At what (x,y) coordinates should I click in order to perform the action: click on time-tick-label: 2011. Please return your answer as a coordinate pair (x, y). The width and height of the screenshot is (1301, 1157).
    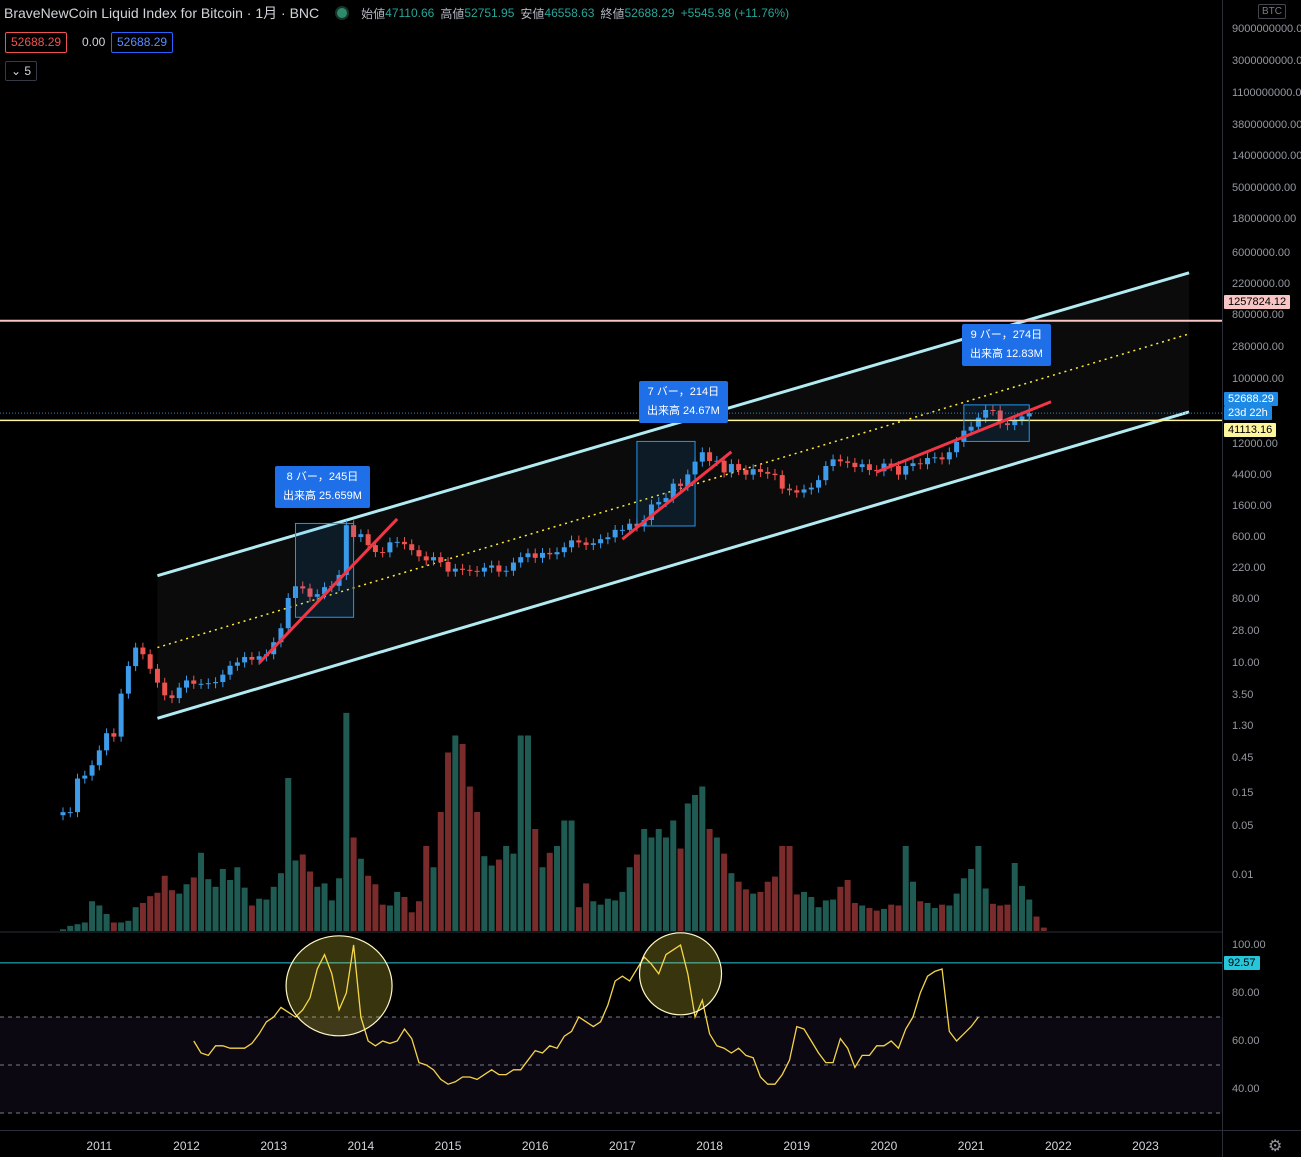
    Looking at the image, I should click on (99, 1146).